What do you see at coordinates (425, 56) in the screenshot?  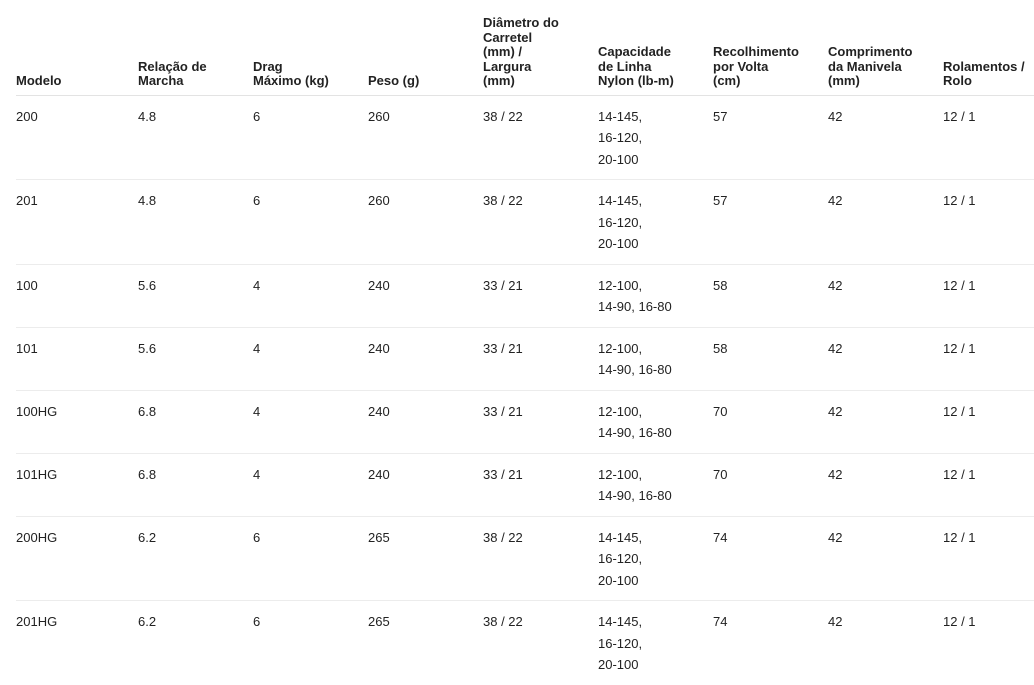 I see `header-cell: Peso (g)` at bounding box center [425, 56].